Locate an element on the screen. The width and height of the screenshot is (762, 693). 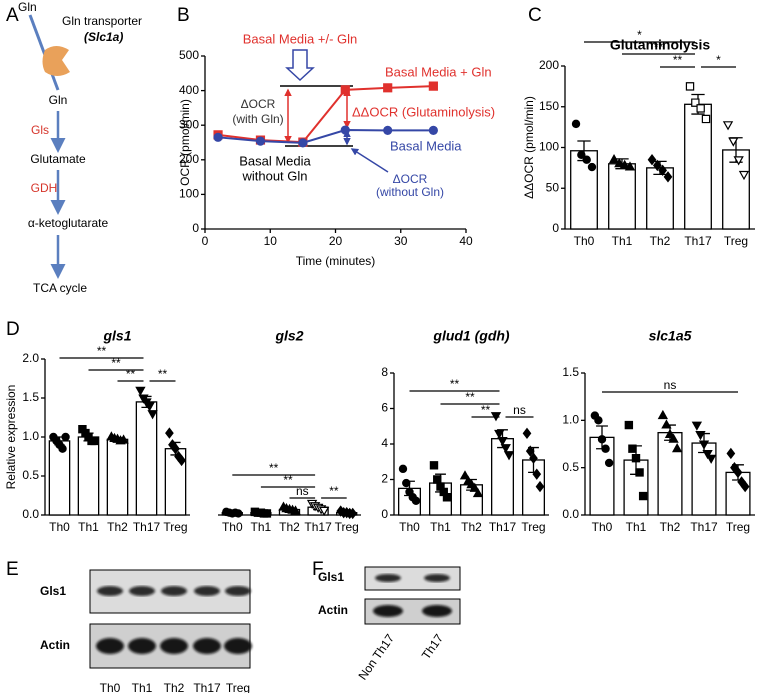
transporter-gene: (Slc1a) is located at coordinates (103, 37).